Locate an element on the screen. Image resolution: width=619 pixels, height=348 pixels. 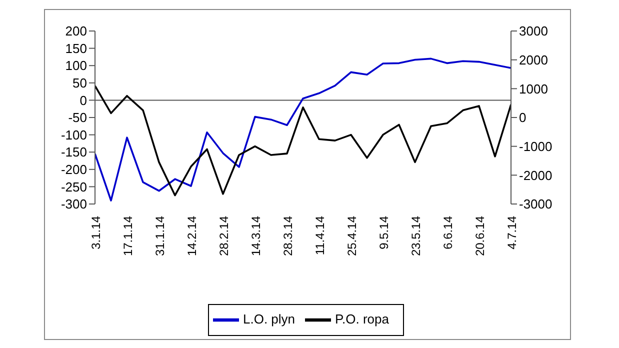
x-tick-label: 3.1.14 is located at coordinates (96, 233).